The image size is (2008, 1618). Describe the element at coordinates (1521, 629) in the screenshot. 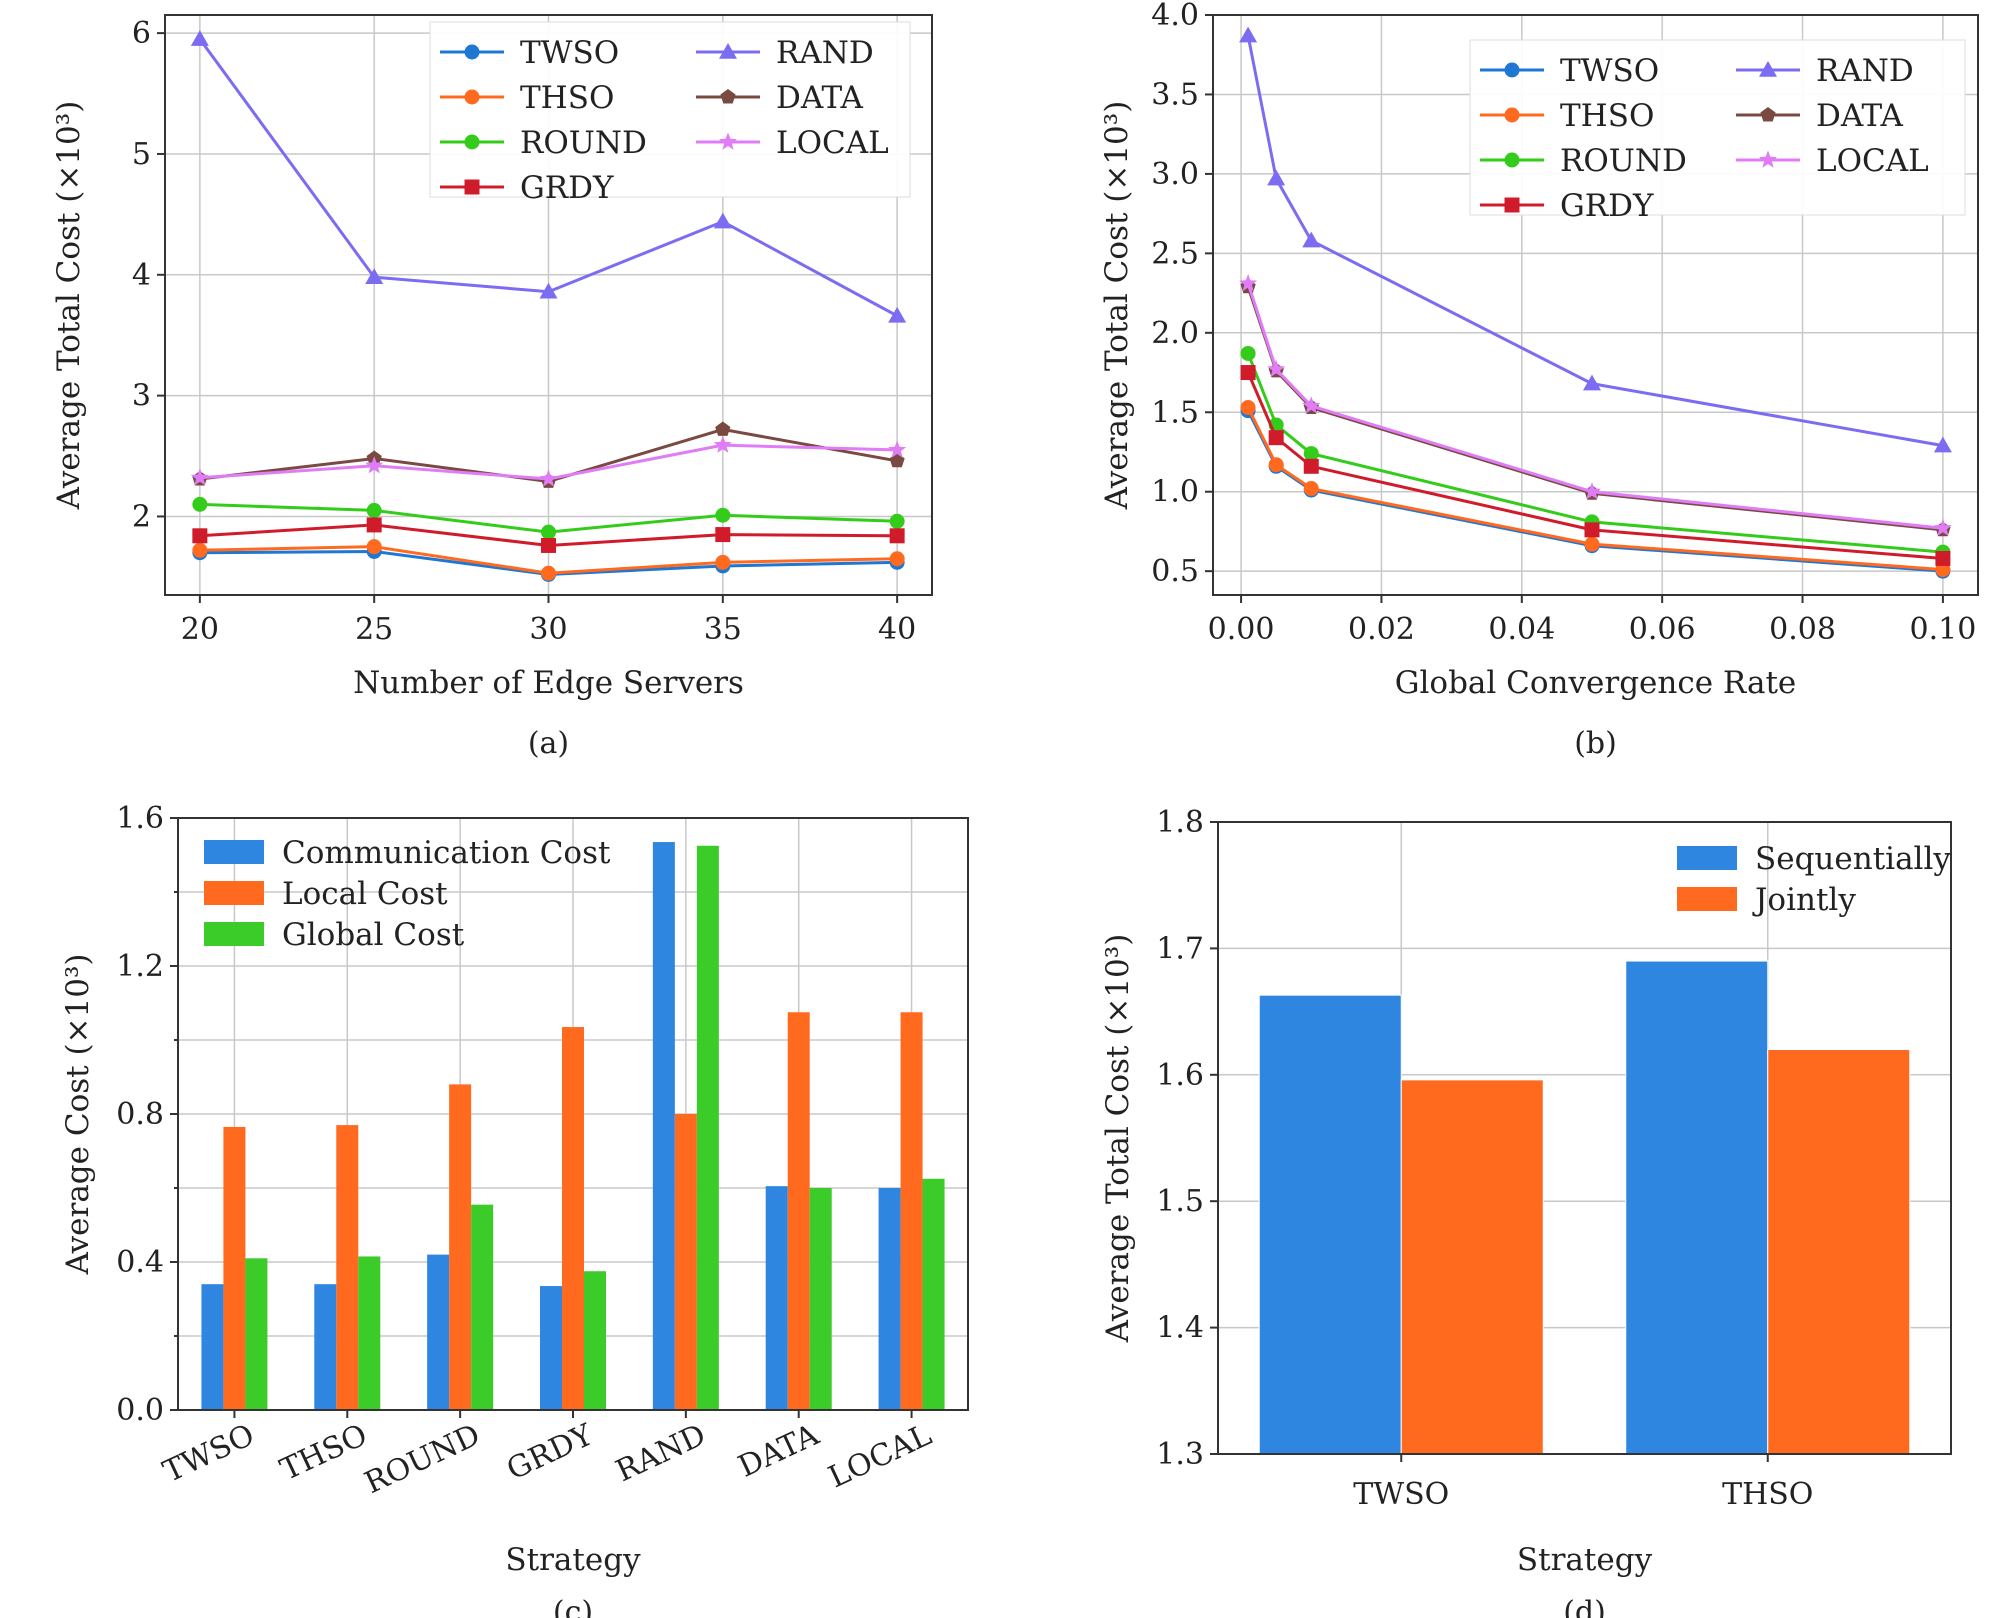

I see `x-tick-label: 0.04` at that location.